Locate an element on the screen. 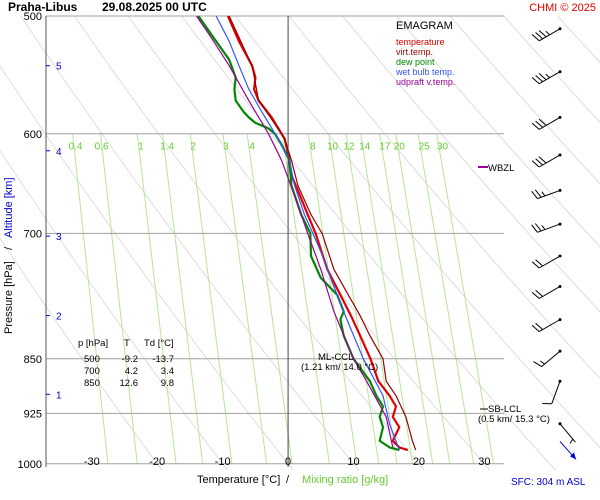  sb-lcl-annotation: SB-LCL (0.5 km/ 15.3 °C) is located at coordinates (514, 414).